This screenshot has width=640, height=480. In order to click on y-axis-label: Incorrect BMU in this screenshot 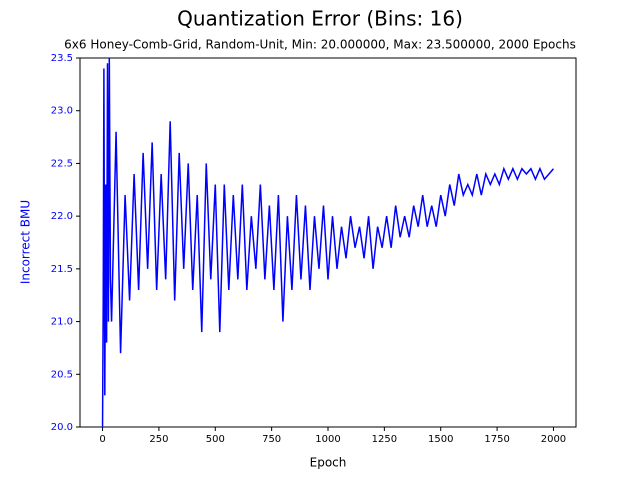, I will do `click(26, 242)`.